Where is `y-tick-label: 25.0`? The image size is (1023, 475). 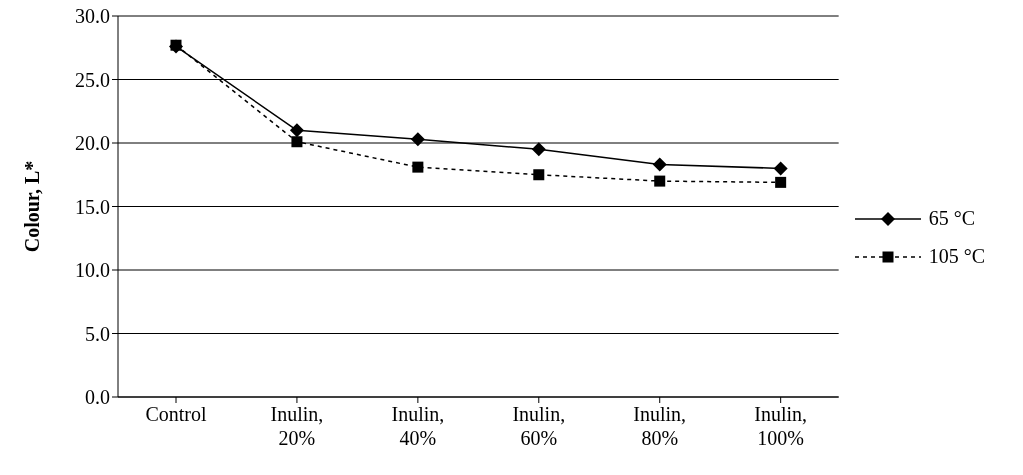 y-tick-label: 25.0 is located at coordinates (92, 79).